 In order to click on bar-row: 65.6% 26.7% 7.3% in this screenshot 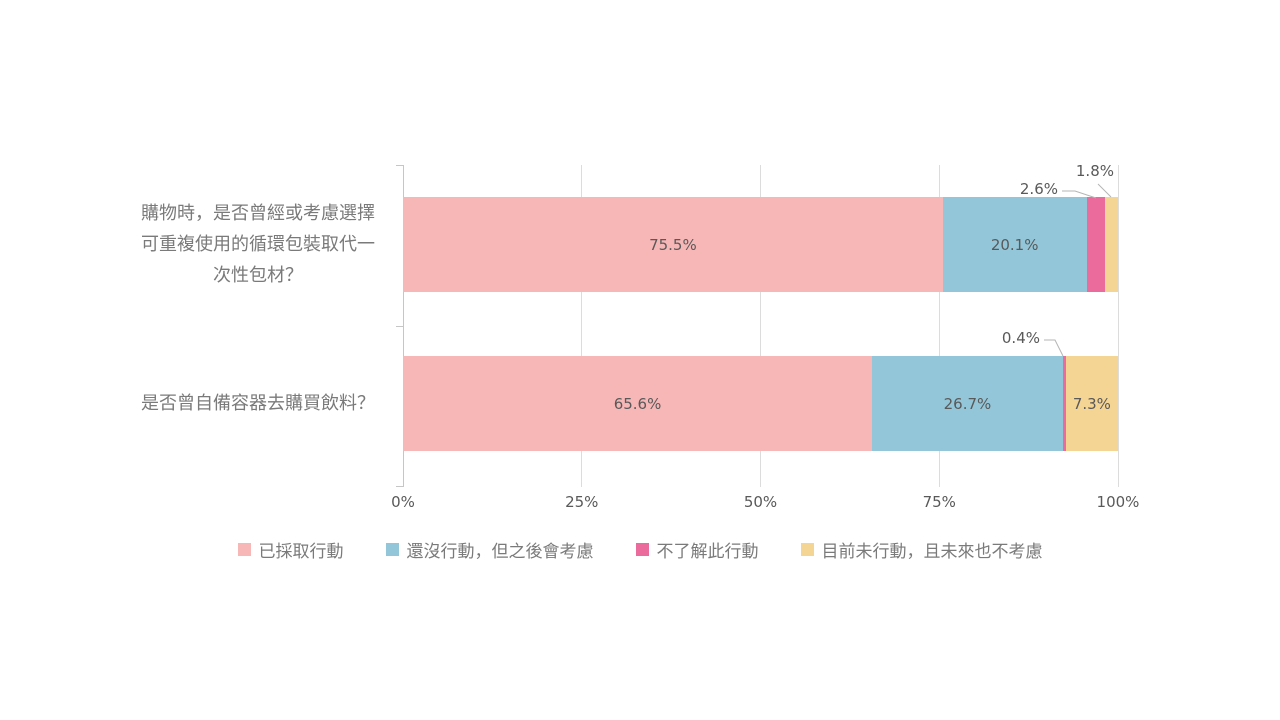, I will do `click(760, 403)`.